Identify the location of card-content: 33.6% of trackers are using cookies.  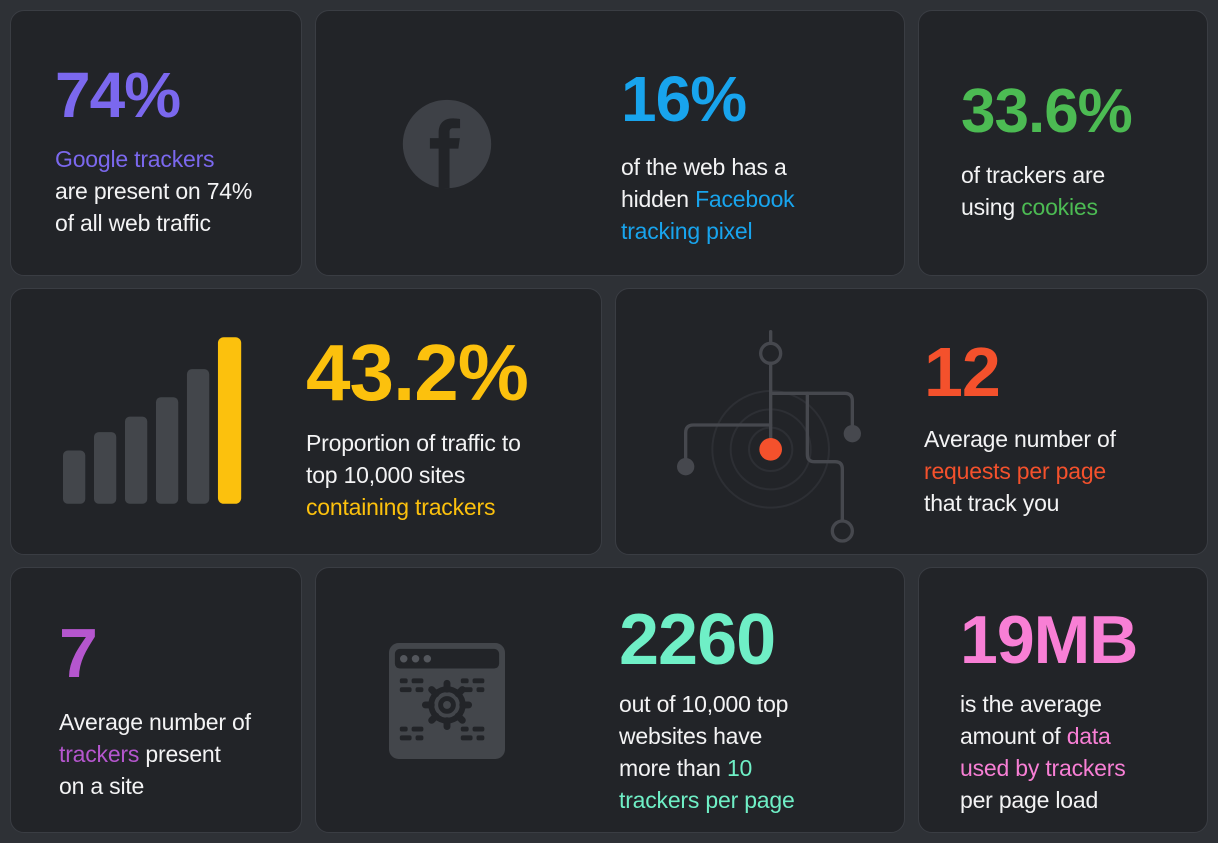
(1063, 117).